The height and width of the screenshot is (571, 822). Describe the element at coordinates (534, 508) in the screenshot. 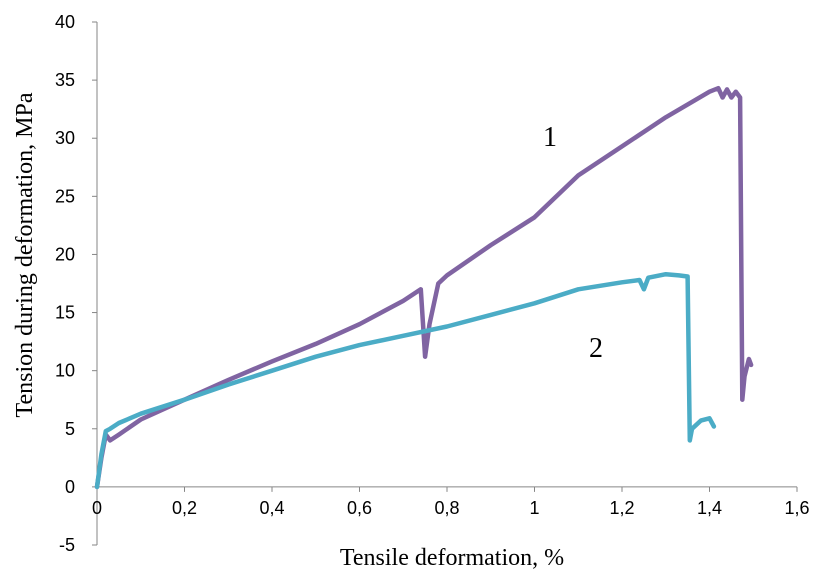

I see `x-tick-label: 1` at that location.